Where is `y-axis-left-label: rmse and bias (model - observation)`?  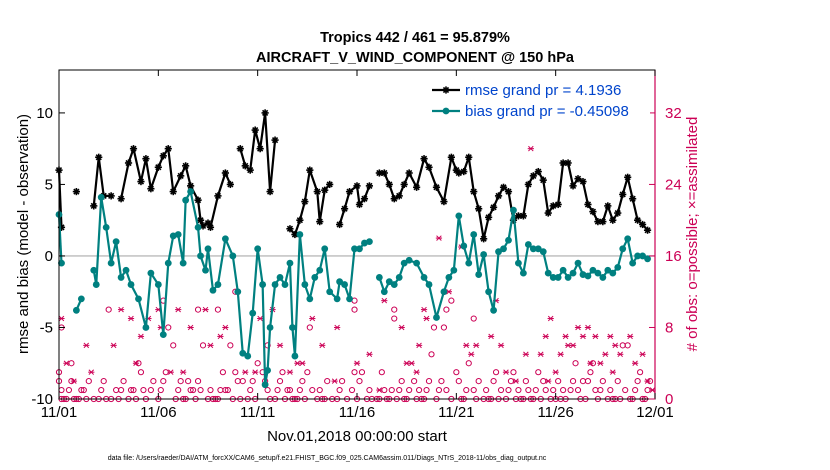
y-axis-left-label: rmse and bias (model - observation) is located at coordinates (23, 234).